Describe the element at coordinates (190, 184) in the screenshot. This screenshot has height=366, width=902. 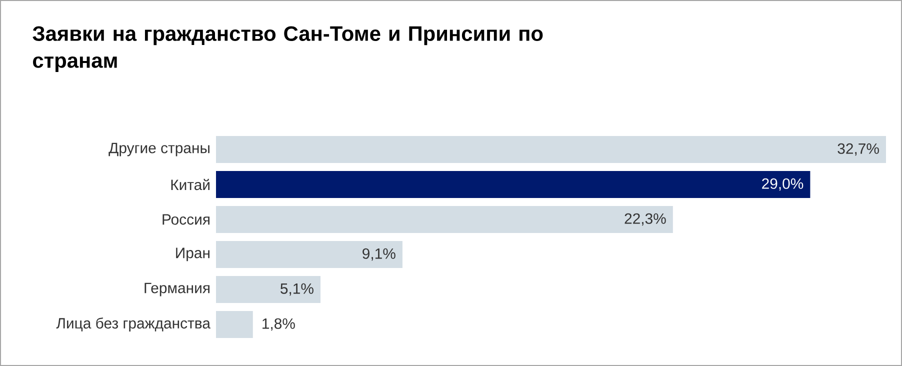
I see `y-tick-label: Китай` at that location.